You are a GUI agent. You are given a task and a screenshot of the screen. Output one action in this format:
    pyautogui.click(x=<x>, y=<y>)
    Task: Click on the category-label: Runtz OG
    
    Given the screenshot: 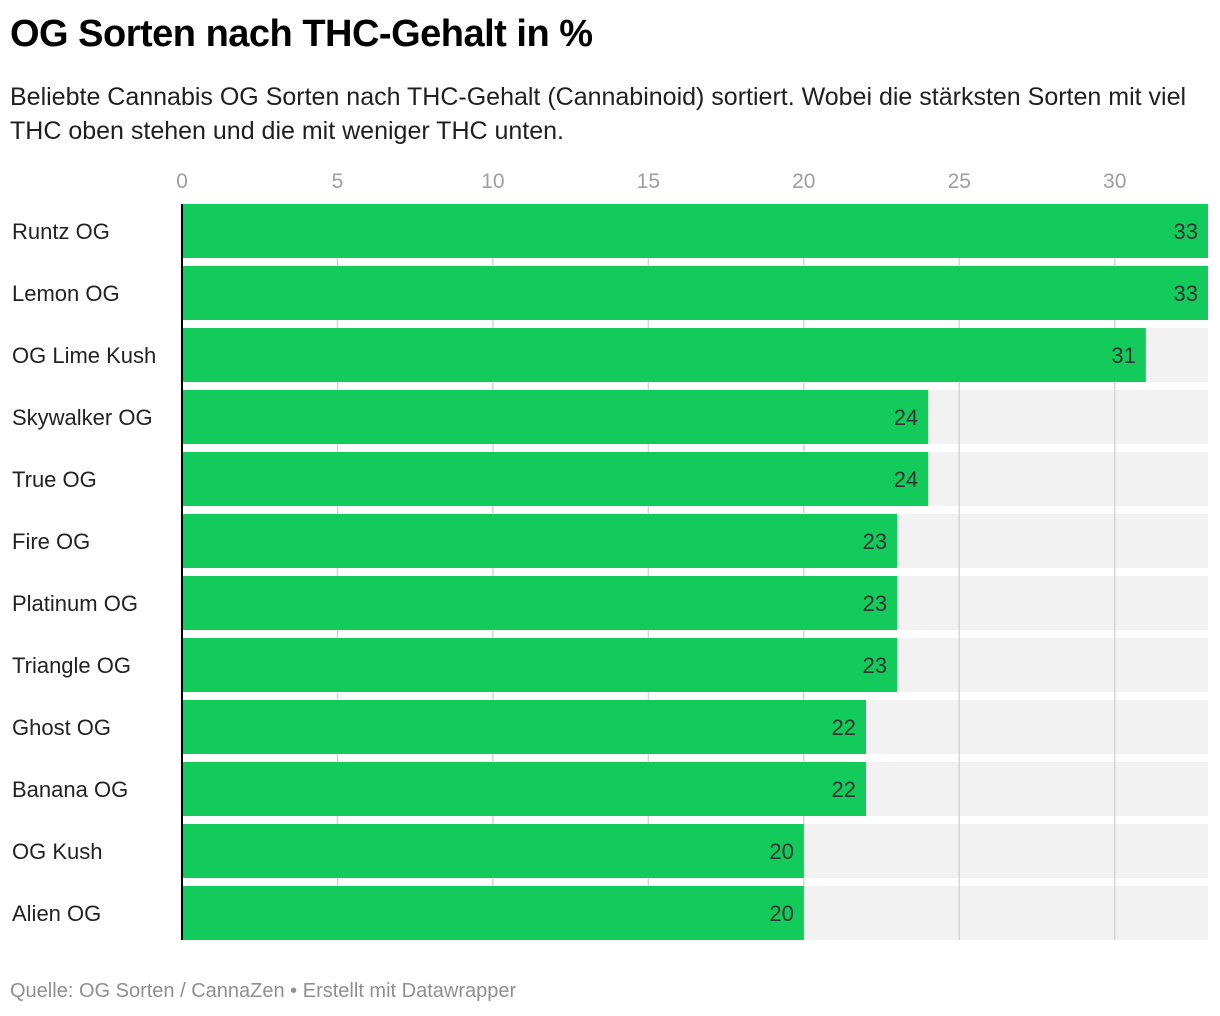 What is the action you would take?
    pyautogui.click(x=61, y=231)
    